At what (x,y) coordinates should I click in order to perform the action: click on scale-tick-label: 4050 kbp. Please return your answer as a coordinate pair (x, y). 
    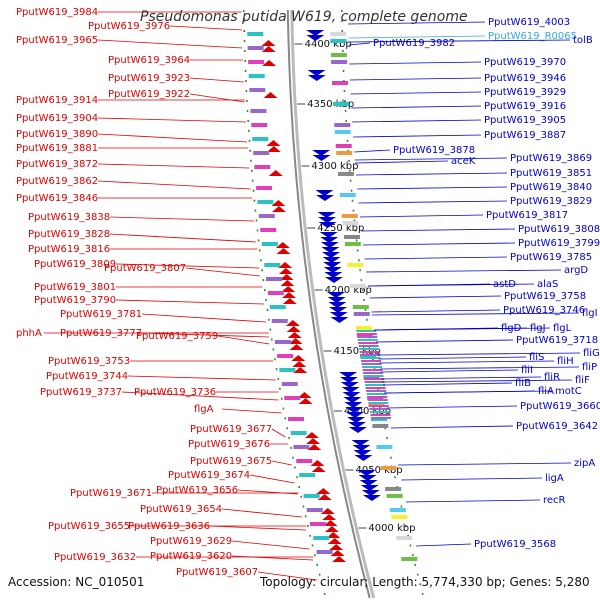
    Looking at the image, I should click on (379, 470).